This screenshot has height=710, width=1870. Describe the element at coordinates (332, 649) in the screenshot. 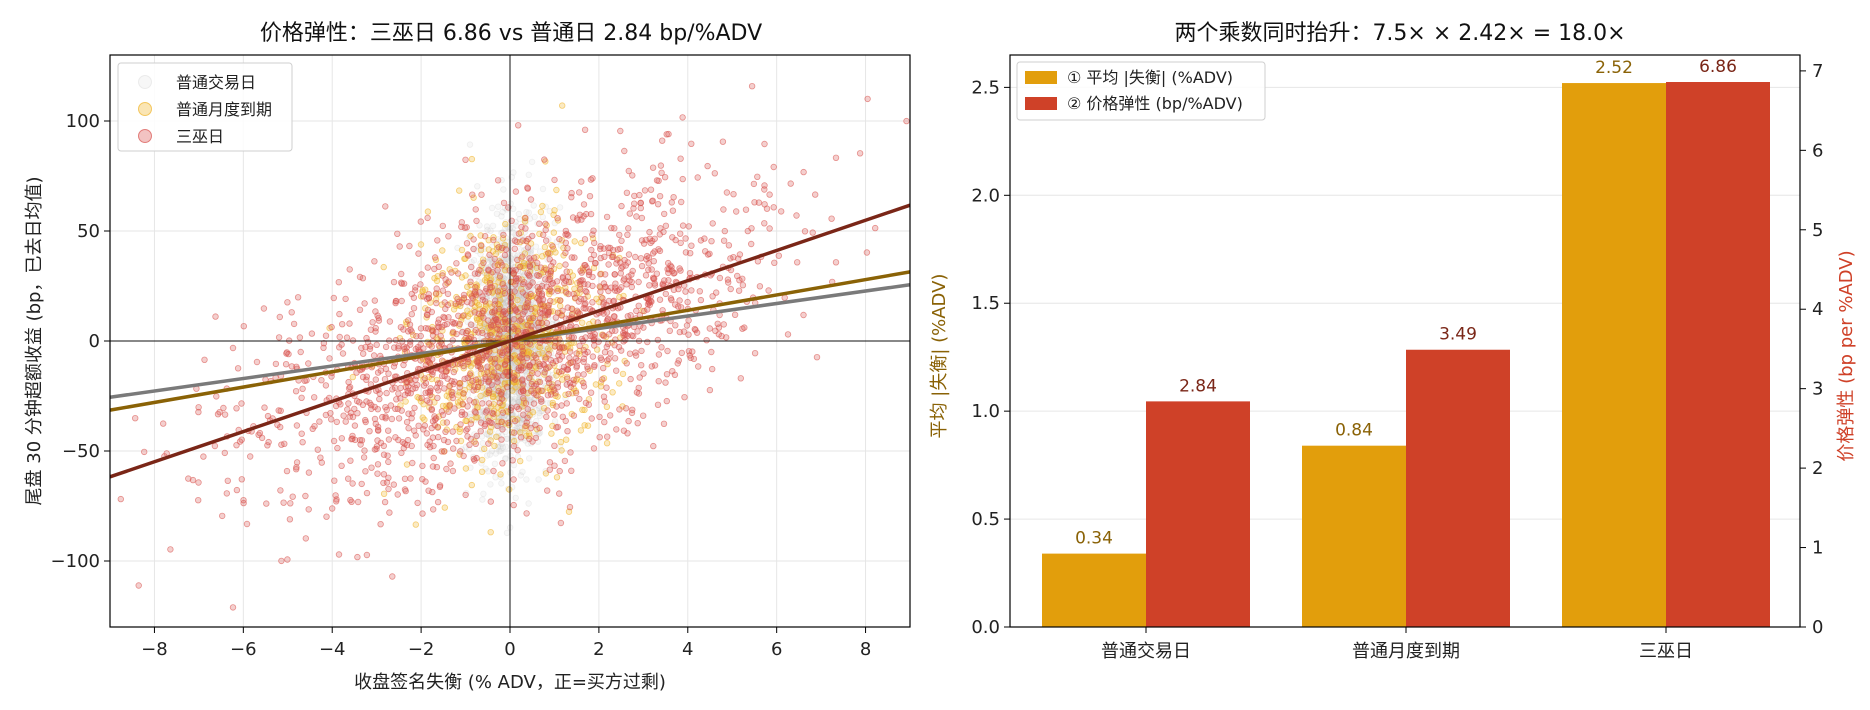

I see `scatter-x-tick-label: −4` at that location.